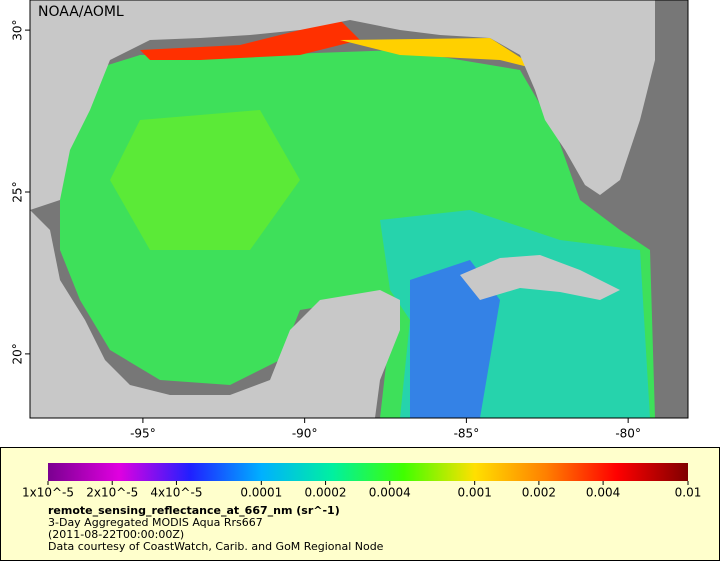 This screenshot has width=720, height=565. I want to click on sea-imagery-green, so click(205, 180).